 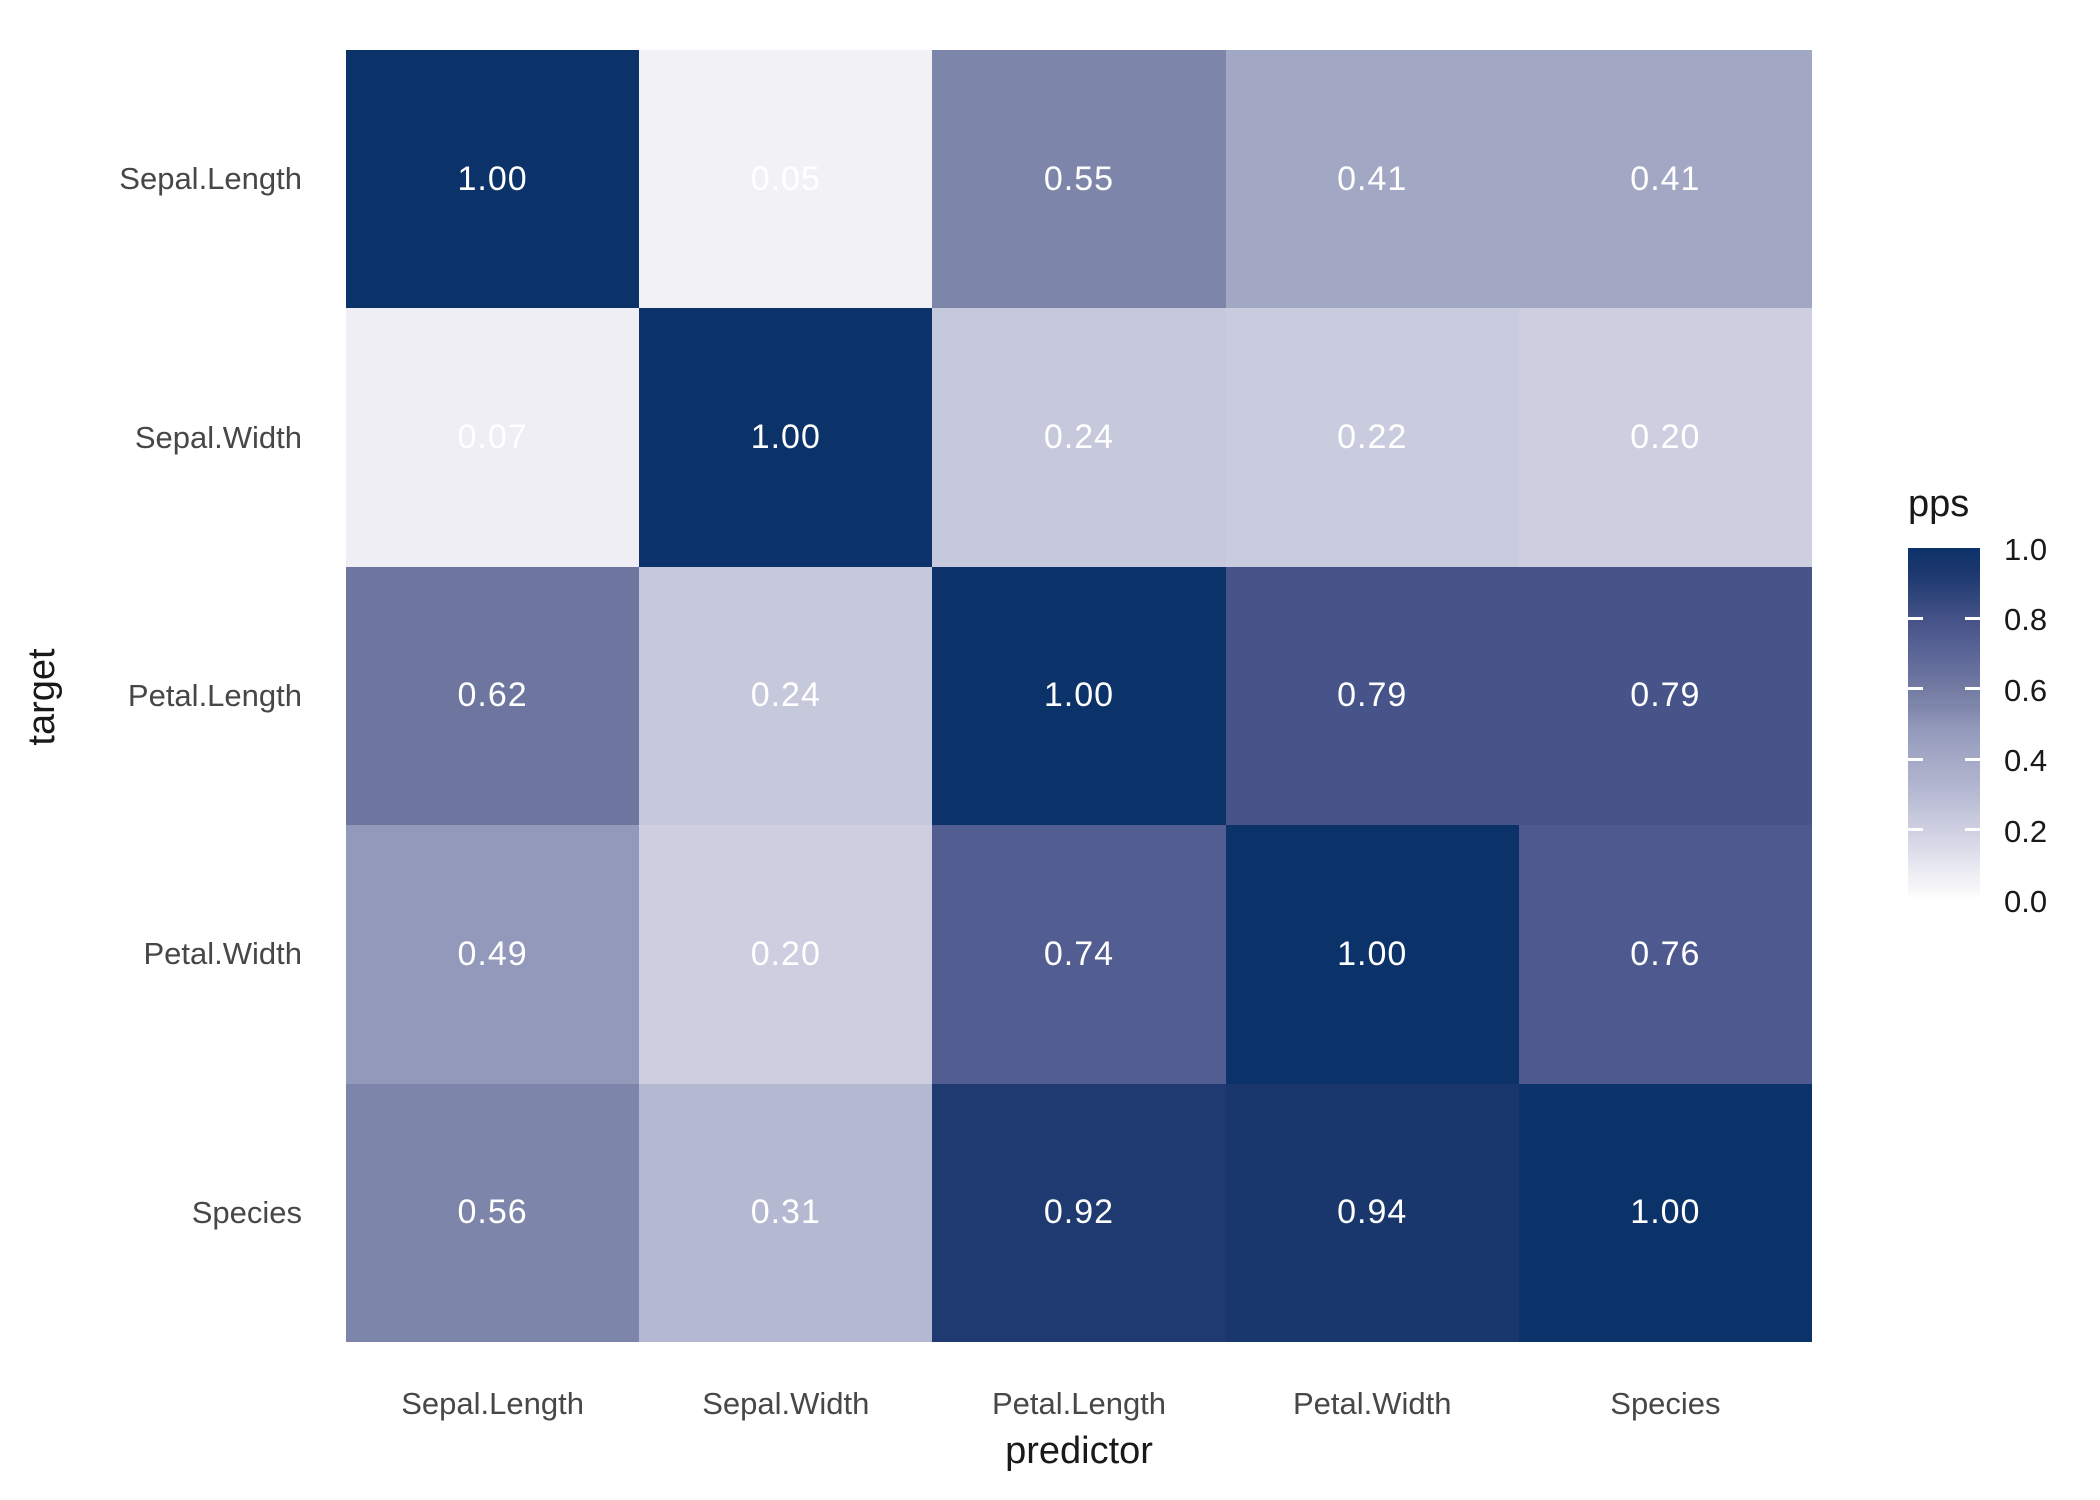 I want to click on heatmap-cell: 0.05, so click(x=786, y=179).